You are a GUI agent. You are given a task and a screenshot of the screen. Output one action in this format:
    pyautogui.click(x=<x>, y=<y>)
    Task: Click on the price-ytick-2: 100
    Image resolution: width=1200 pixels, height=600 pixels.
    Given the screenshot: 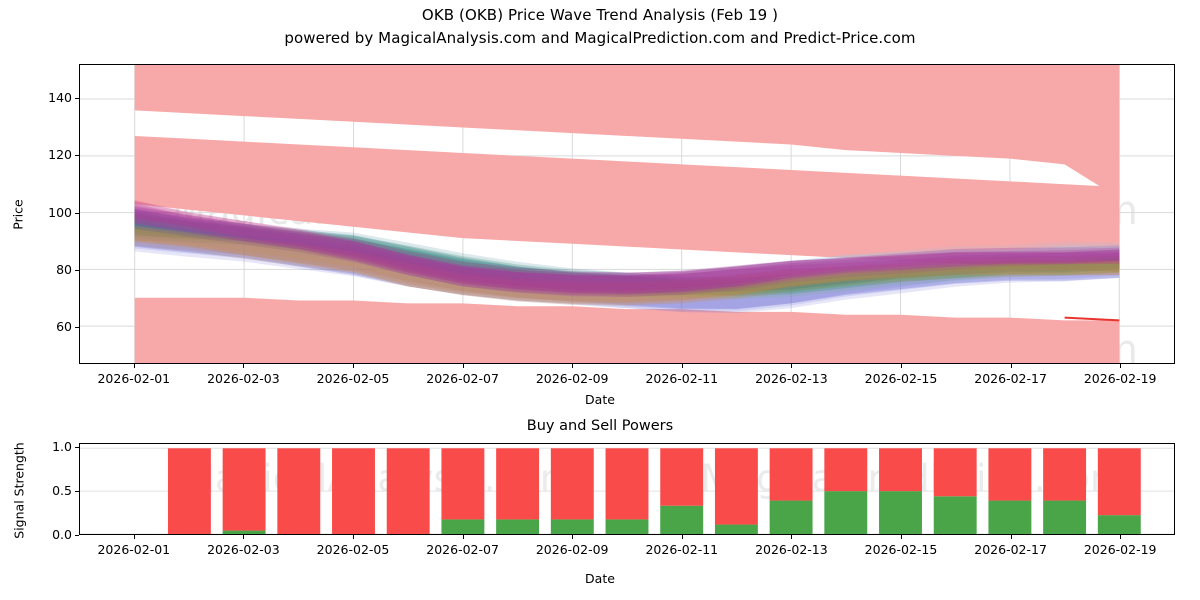 What is the action you would take?
    pyautogui.click(x=60, y=212)
    